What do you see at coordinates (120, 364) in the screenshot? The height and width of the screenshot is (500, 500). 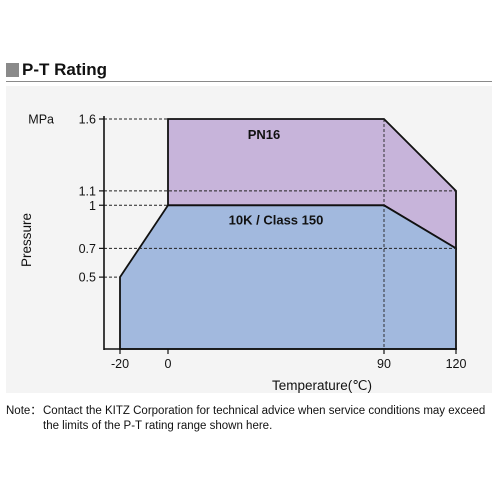 I see `x-tick-label: -20` at bounding box center [120, 364].